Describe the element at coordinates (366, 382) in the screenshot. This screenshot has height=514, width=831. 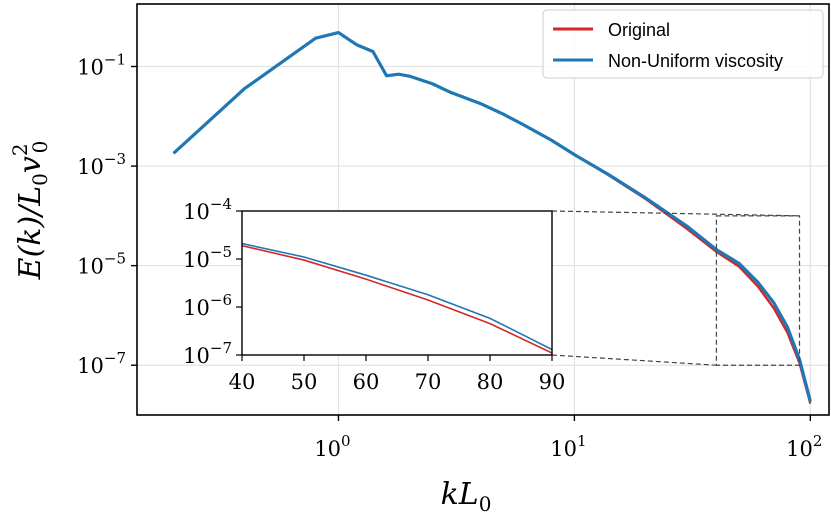
I see `inset-x-tick-label: 60` at that location.